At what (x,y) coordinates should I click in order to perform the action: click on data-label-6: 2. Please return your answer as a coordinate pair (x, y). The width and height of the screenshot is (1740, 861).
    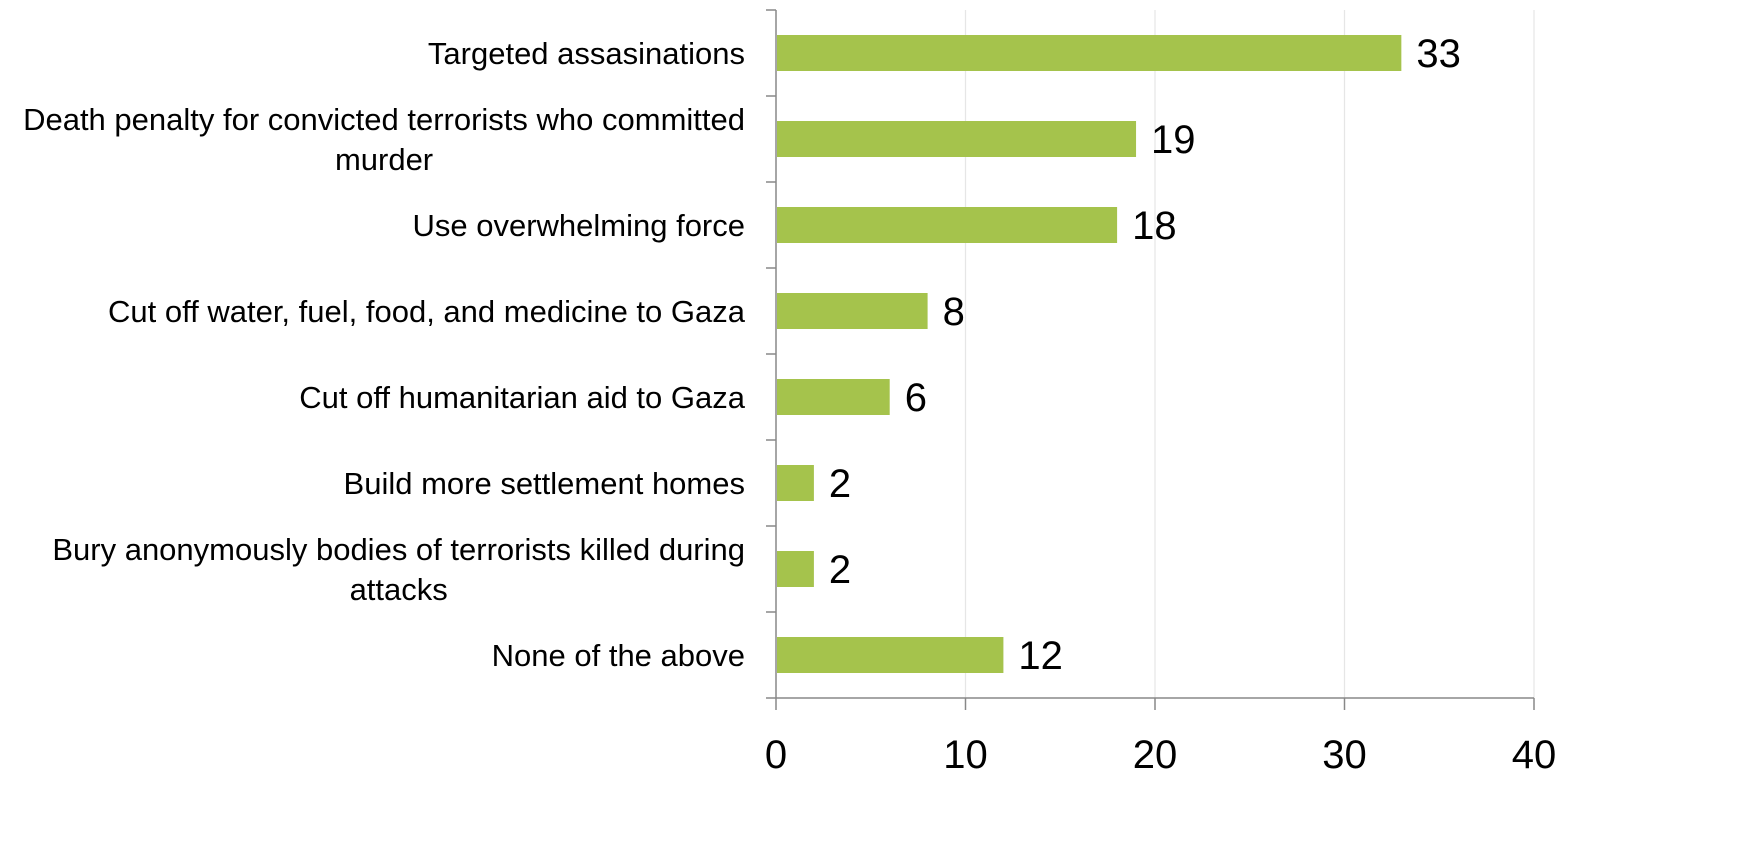
    Looking at the image, I should click on (840, 484).